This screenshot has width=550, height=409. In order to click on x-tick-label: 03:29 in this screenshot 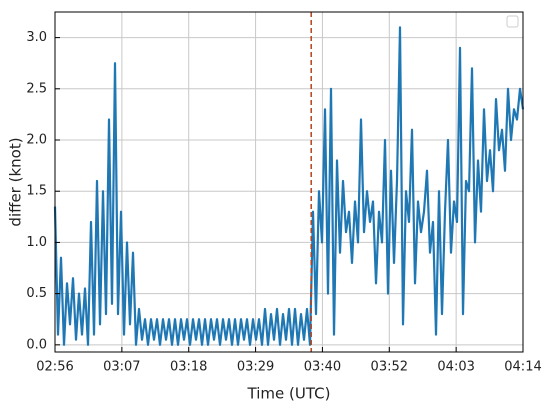, I will do `click(255, 367)`.